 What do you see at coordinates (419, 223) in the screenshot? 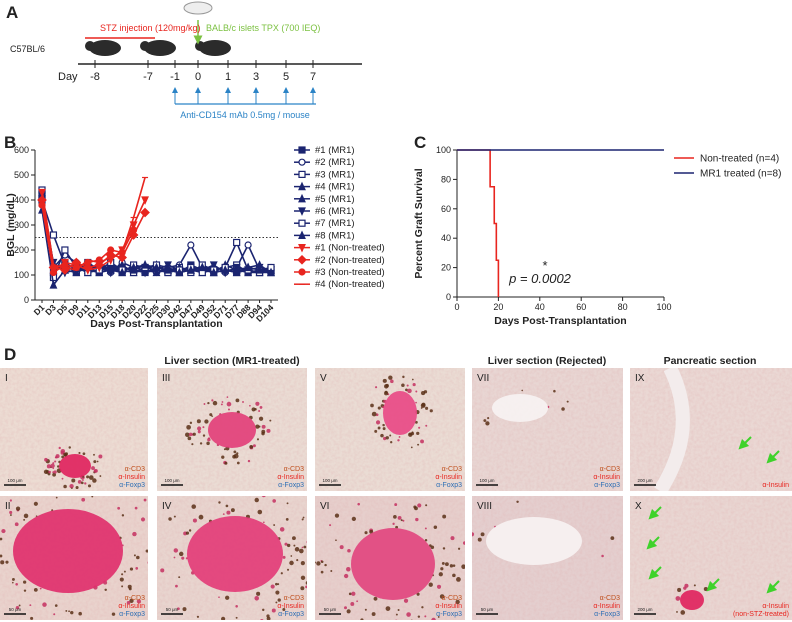
I see `y-axis-label: Percent Graft Survival` at bounding box center [419, 223].